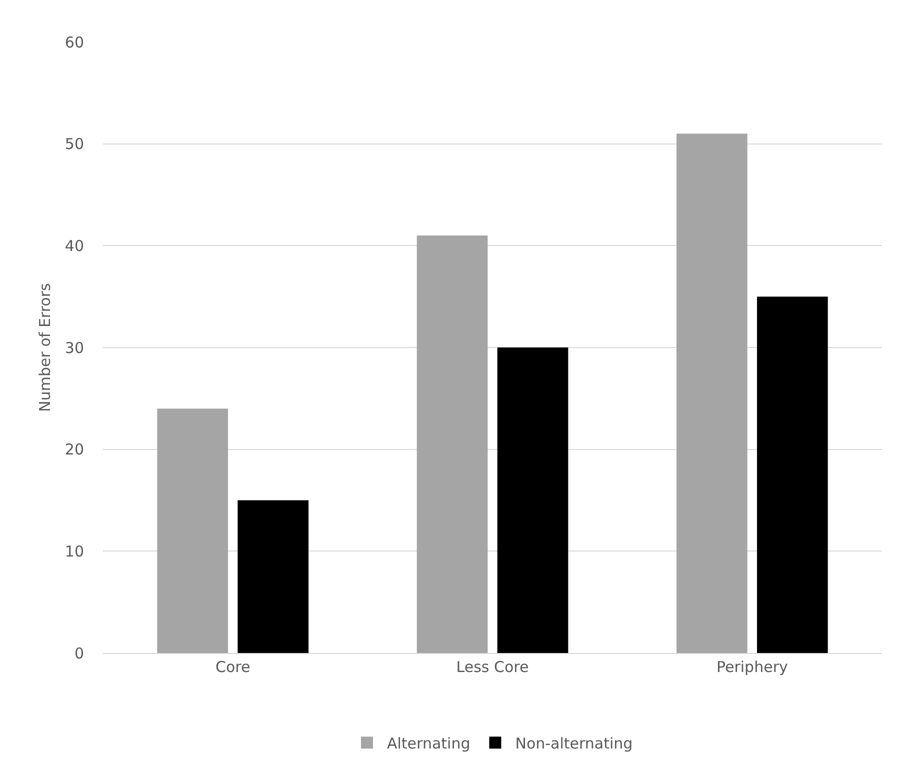 The image size is (898, 771). Describe the element at coordinates (74, 245) in the screenshot. I see `y-tick-label: 40` at that location.